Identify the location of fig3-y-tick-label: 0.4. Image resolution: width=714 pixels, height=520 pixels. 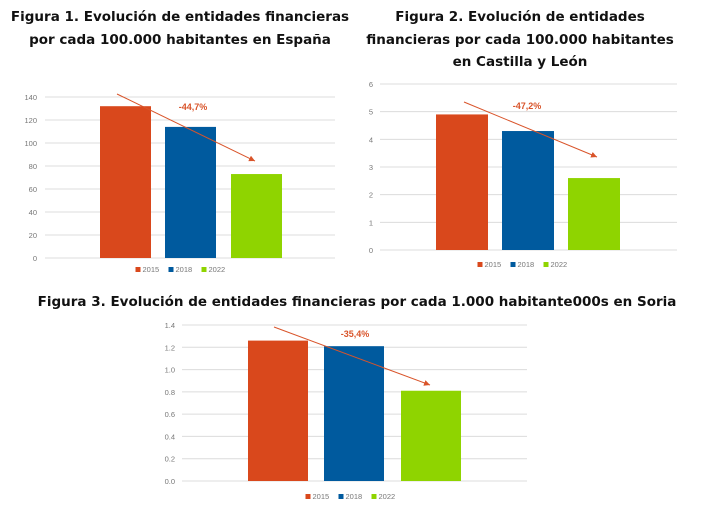
(170, 436).